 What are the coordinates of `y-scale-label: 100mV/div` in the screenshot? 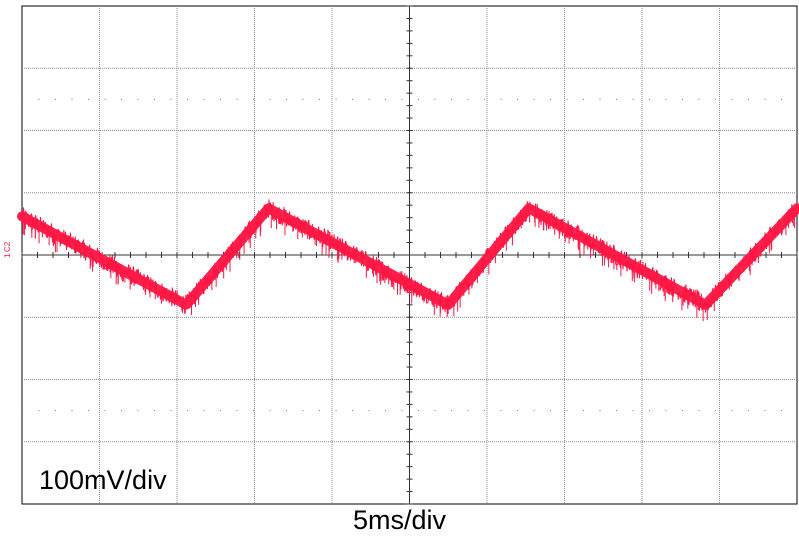 It's located at (103, 480).